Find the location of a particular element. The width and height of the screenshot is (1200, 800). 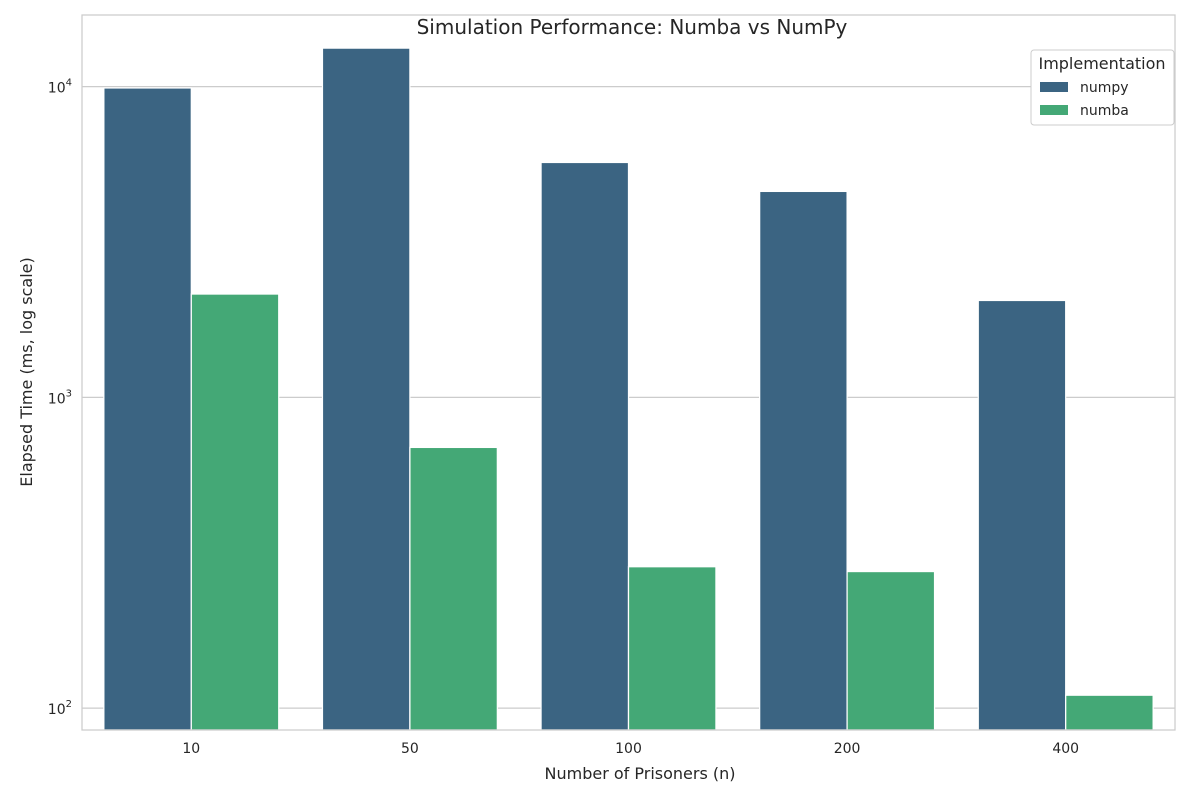

legend: Implementation numpy numba is located at coordinates (1102, 87).